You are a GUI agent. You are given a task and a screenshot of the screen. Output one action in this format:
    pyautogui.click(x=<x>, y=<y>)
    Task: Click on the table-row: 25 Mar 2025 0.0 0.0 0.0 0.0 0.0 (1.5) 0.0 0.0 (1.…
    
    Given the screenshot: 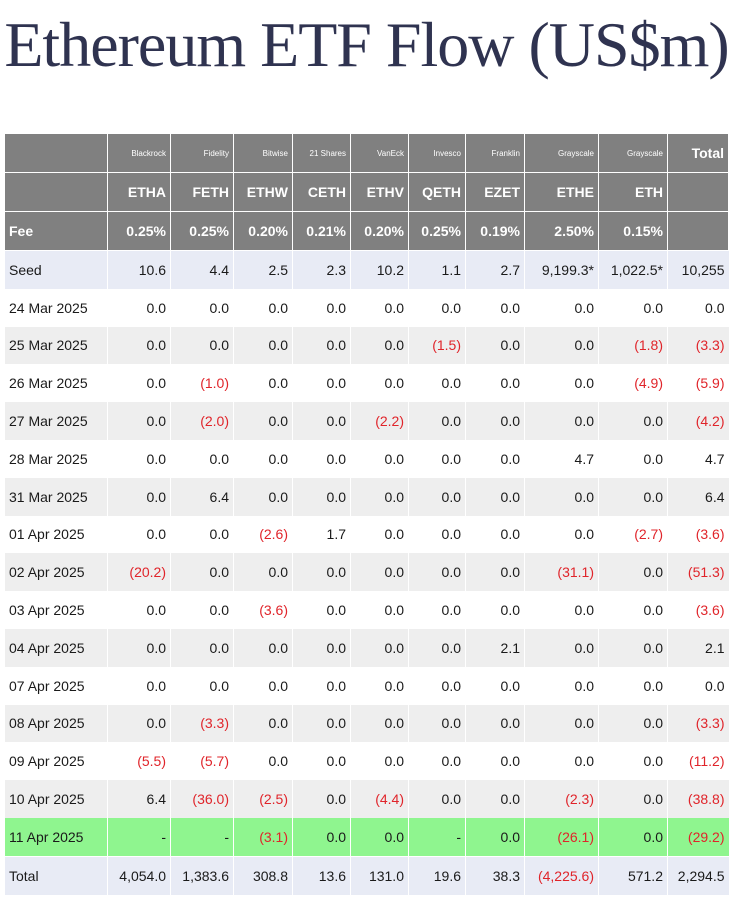 What is the action you would take?
    pyautogui.click(x=366, y=345)
    